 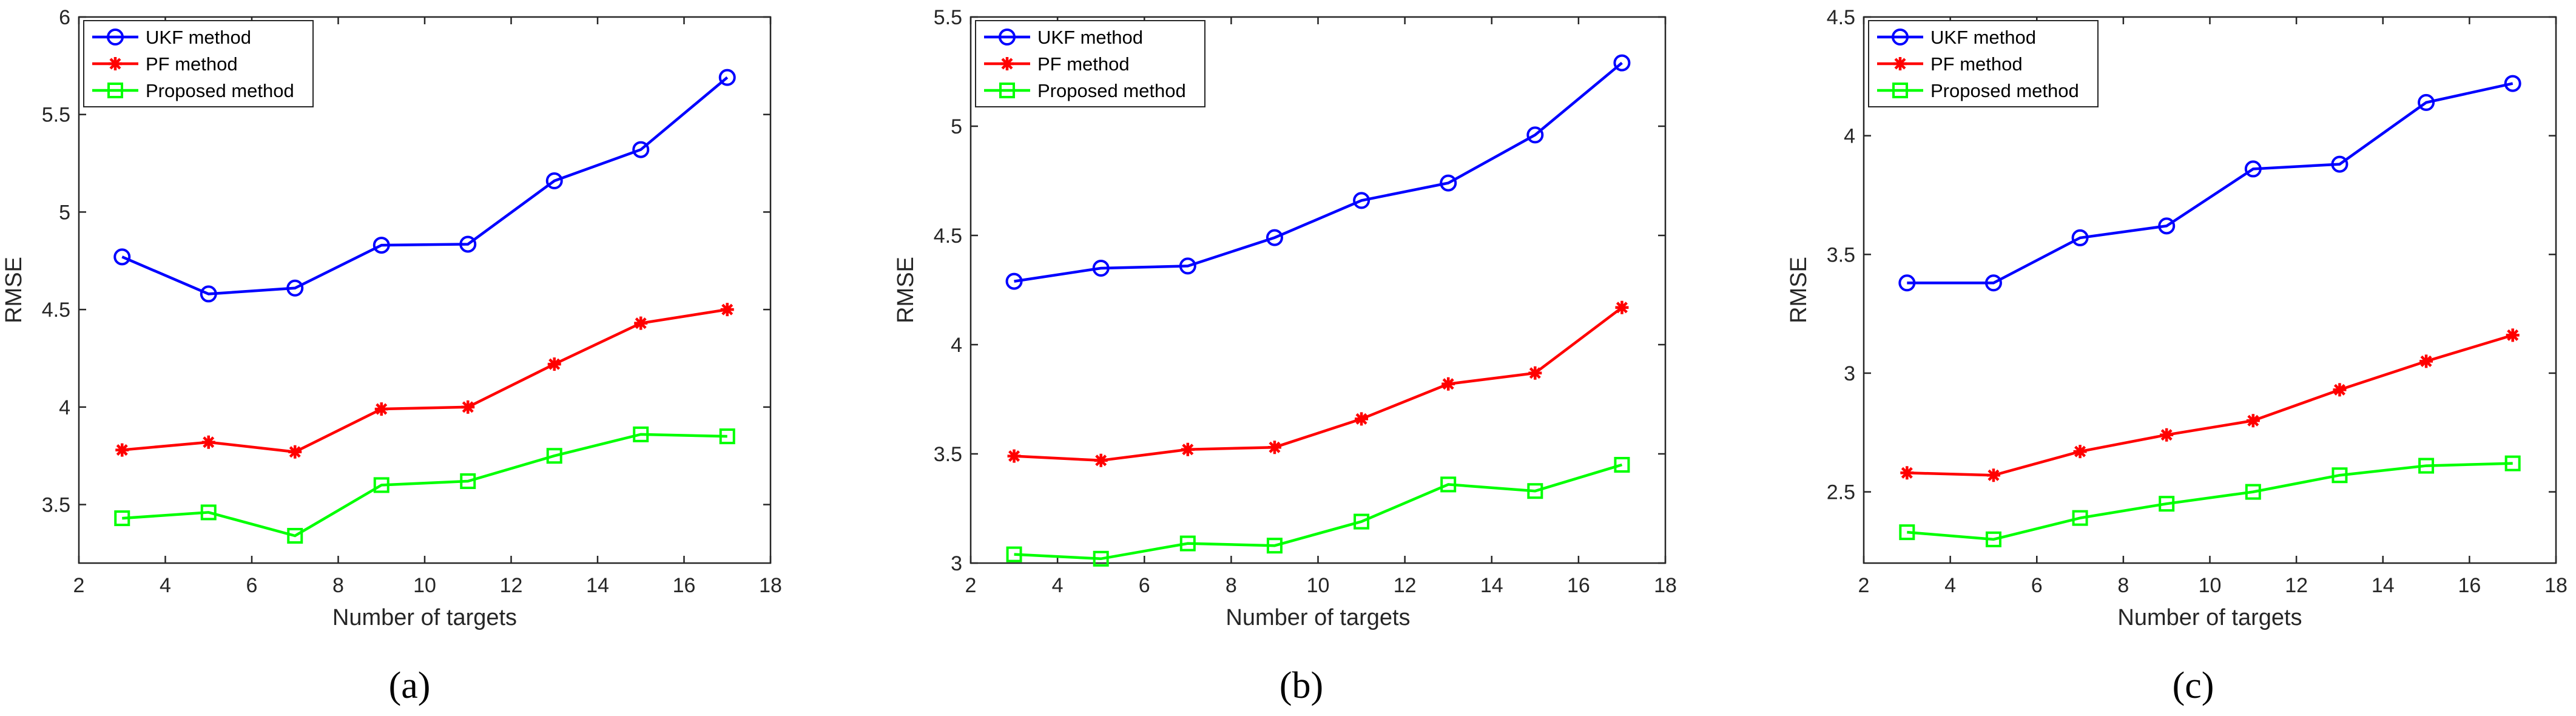 I want to click on x-tick-label: 12, so click(x=512, y=585).